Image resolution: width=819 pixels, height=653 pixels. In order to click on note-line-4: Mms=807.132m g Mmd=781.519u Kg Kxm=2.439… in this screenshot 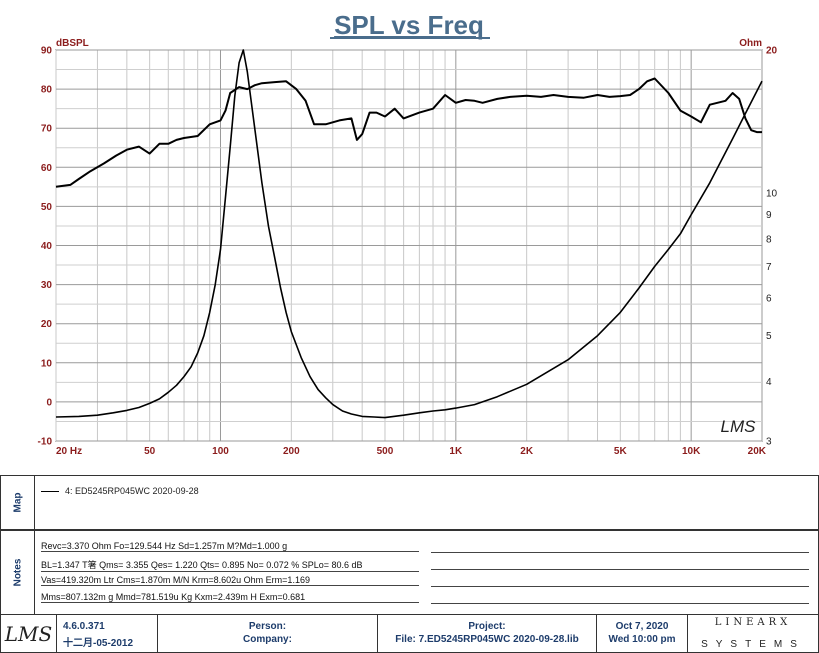, I will do `click(230, 597)`.